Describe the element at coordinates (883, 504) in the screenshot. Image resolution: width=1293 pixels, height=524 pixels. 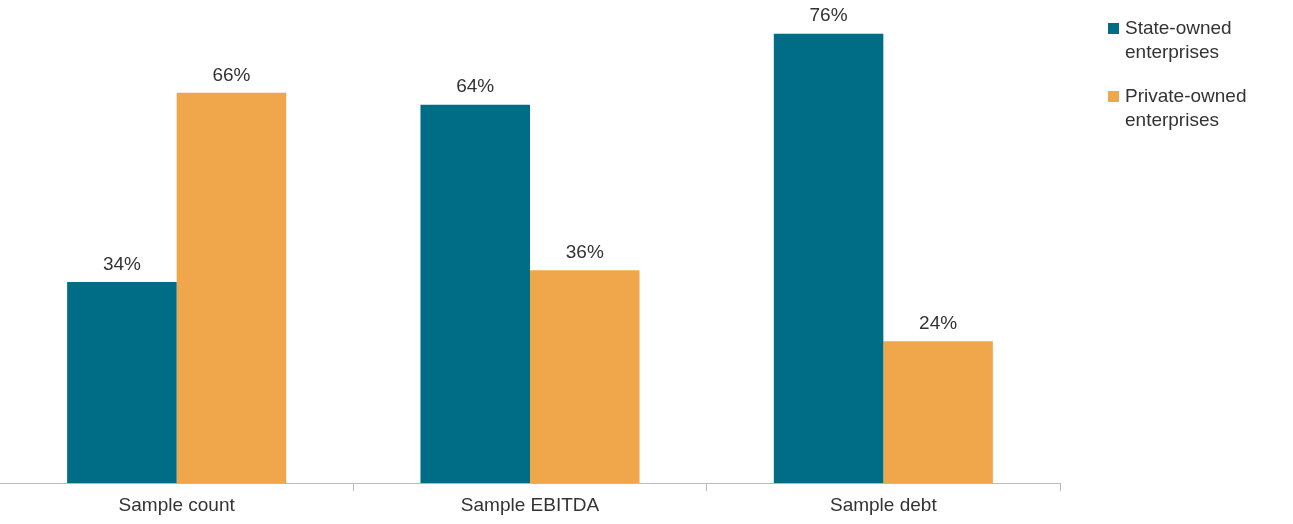
I see `x-tick-label: Sample debt` at that location.